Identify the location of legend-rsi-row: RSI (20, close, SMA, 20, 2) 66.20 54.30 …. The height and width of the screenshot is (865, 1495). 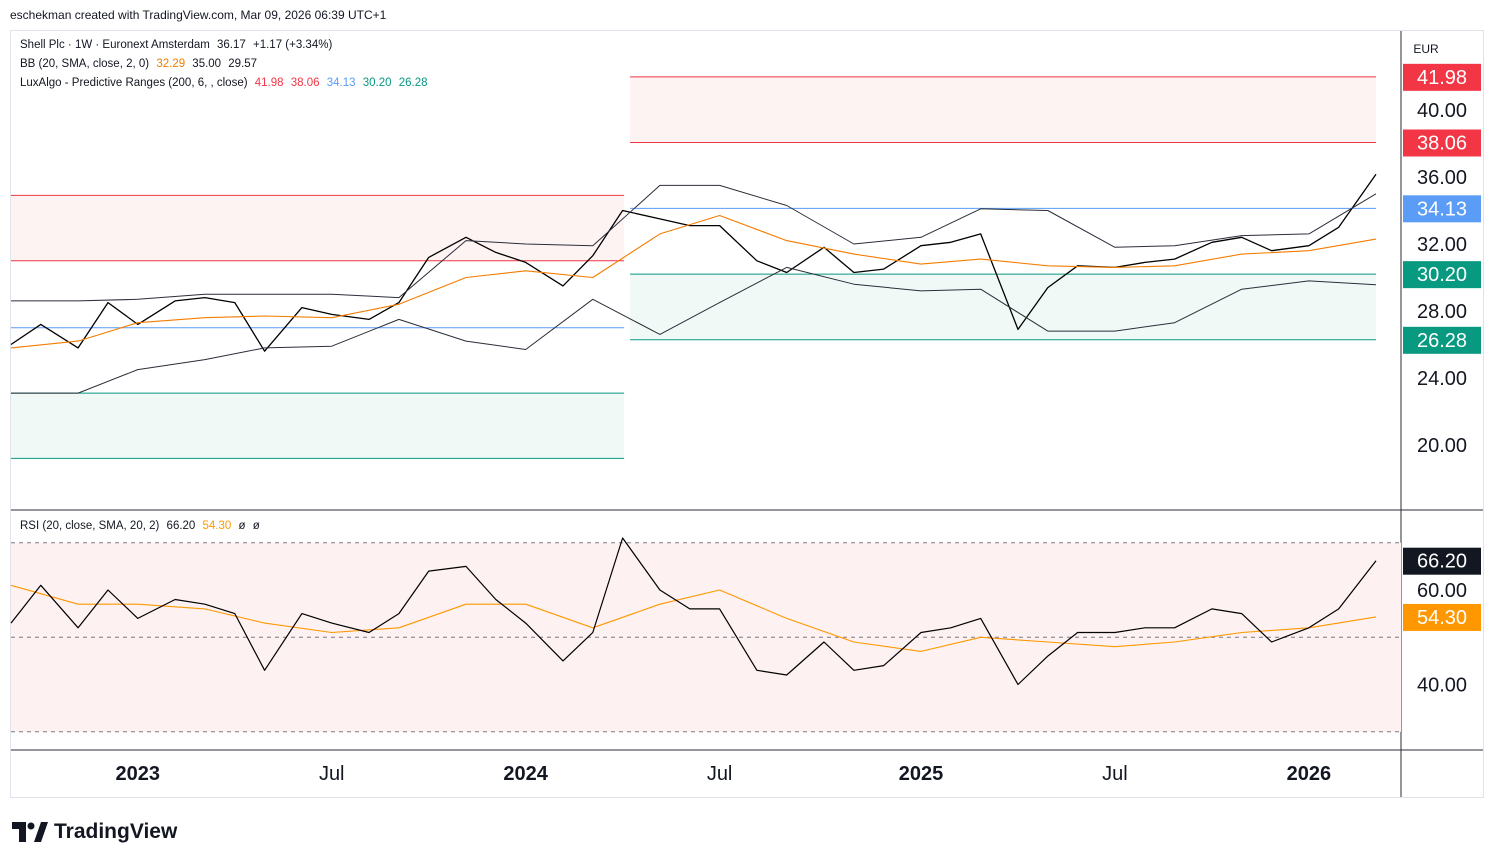
(142, 526).